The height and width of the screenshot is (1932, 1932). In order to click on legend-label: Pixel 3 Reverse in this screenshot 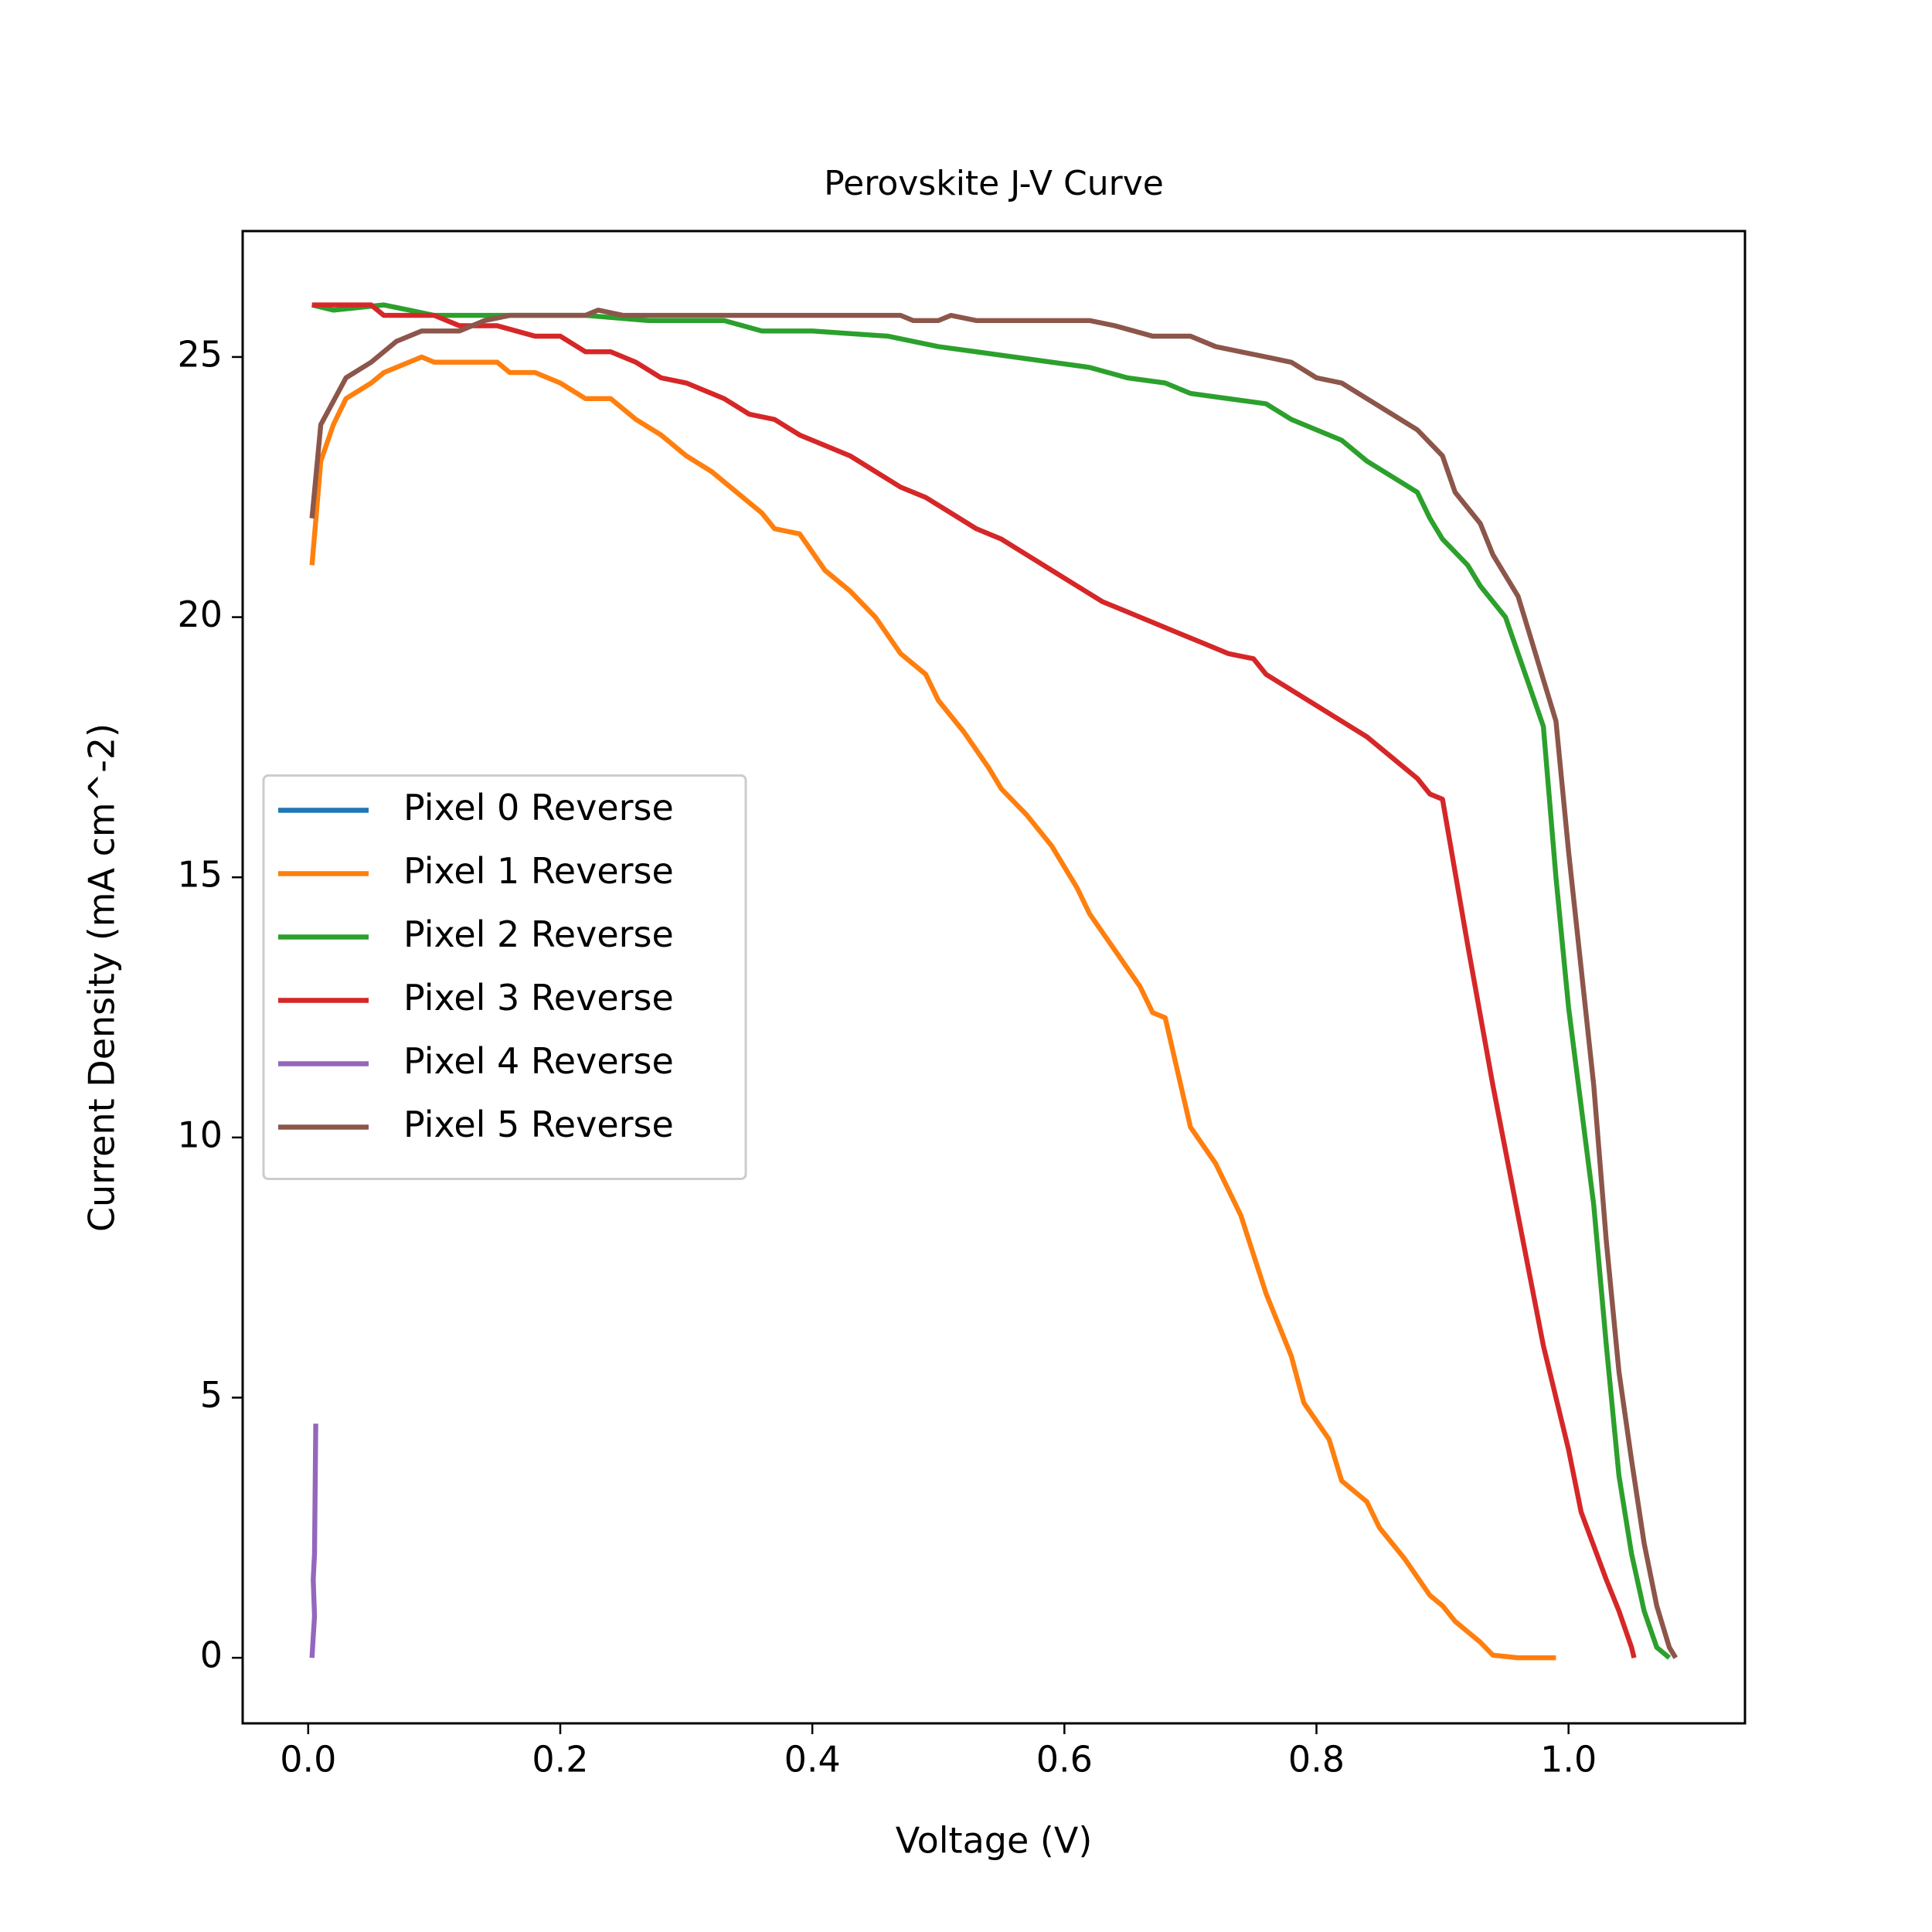, I will do `click(539, 998)`.